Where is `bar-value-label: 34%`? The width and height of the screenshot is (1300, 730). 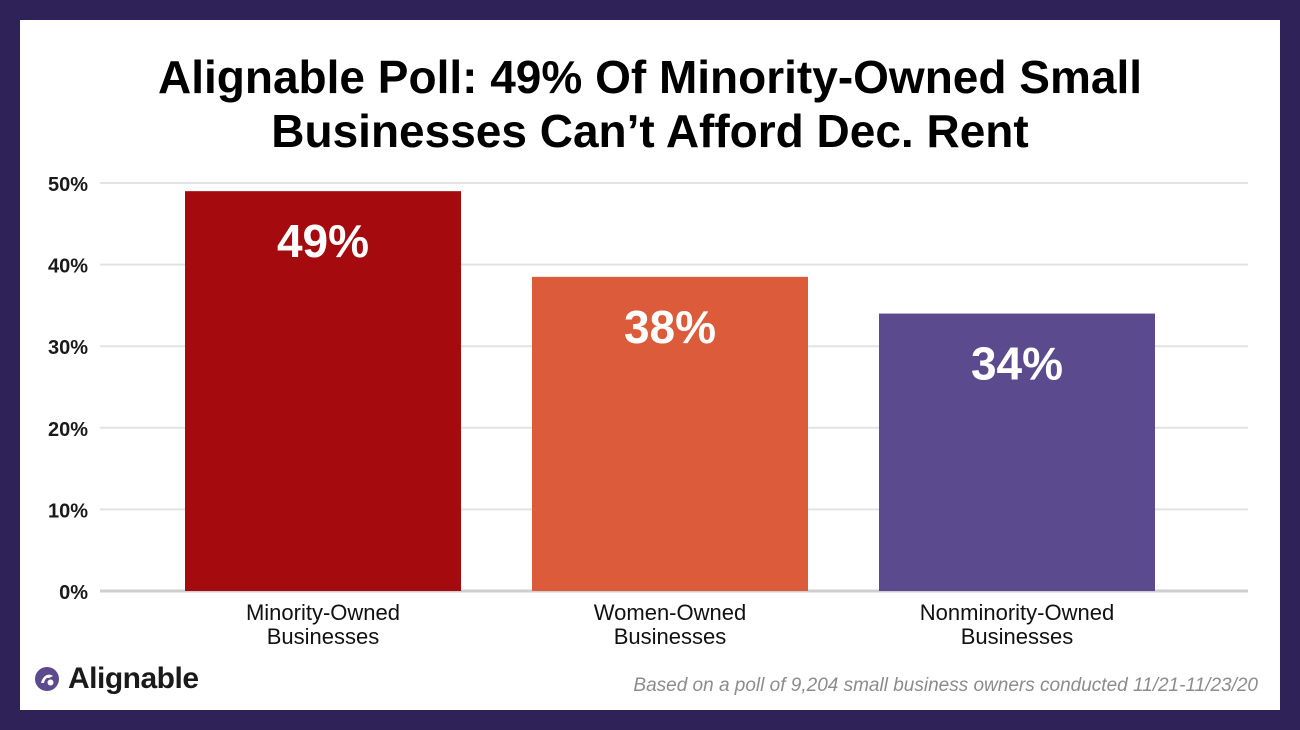 bar-value-label: 34% is located at coordinates (1017, 364).